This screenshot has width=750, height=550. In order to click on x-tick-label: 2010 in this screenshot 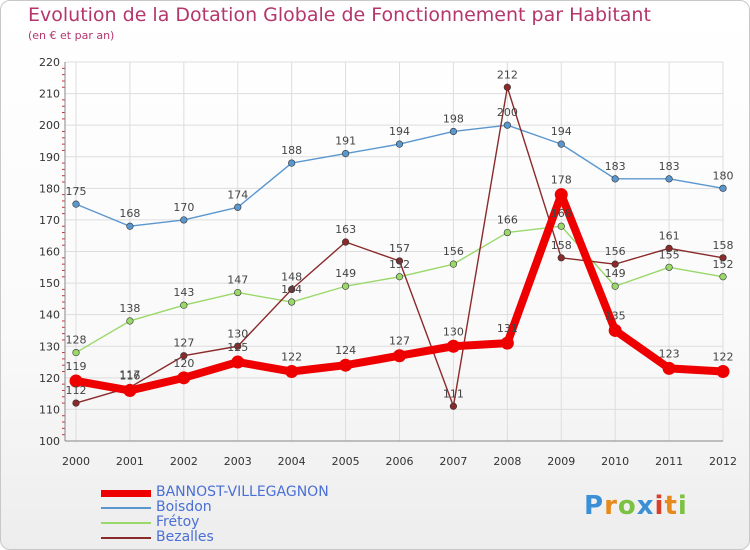, I will do `click(615, 461)`.